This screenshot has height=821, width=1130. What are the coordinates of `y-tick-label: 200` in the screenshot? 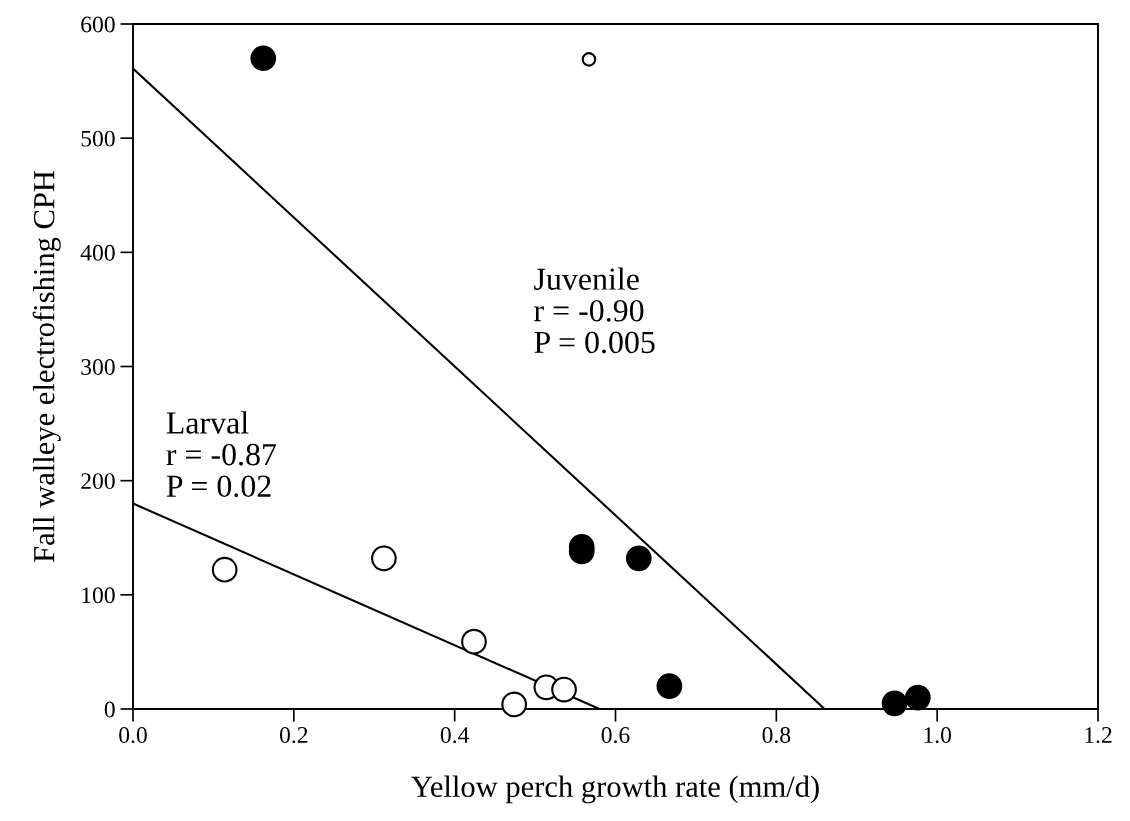 It's located at (98, 481).